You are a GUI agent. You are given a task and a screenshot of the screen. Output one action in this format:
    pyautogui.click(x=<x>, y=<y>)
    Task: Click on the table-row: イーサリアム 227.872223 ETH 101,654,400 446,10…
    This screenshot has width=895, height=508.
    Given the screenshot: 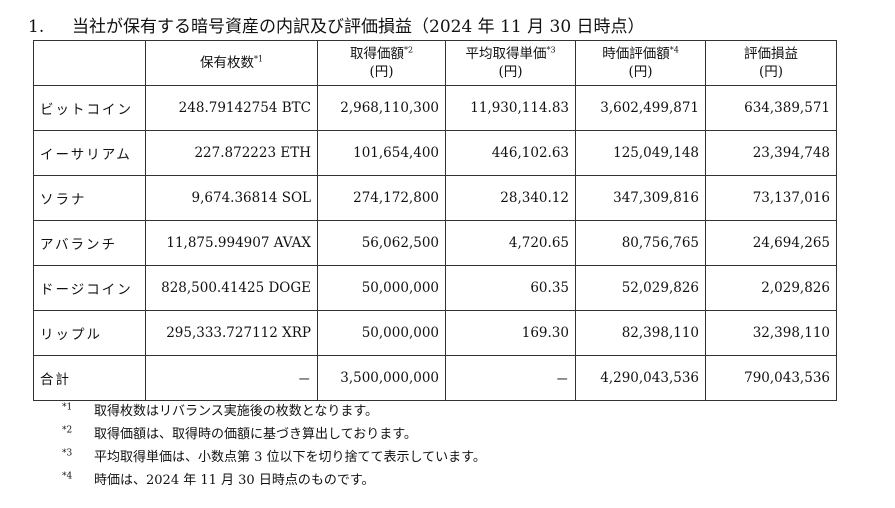 What is the action you would take?
    pyautogui.click(x=435, y=153)
    